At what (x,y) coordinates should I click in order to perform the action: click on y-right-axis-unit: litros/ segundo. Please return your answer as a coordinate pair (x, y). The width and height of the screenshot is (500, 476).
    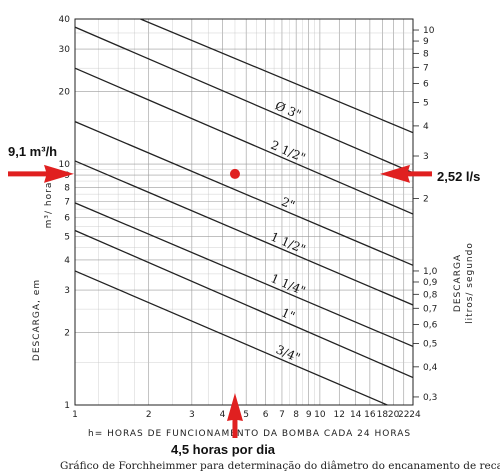
    Looking at the image, I should click on (470, 283).